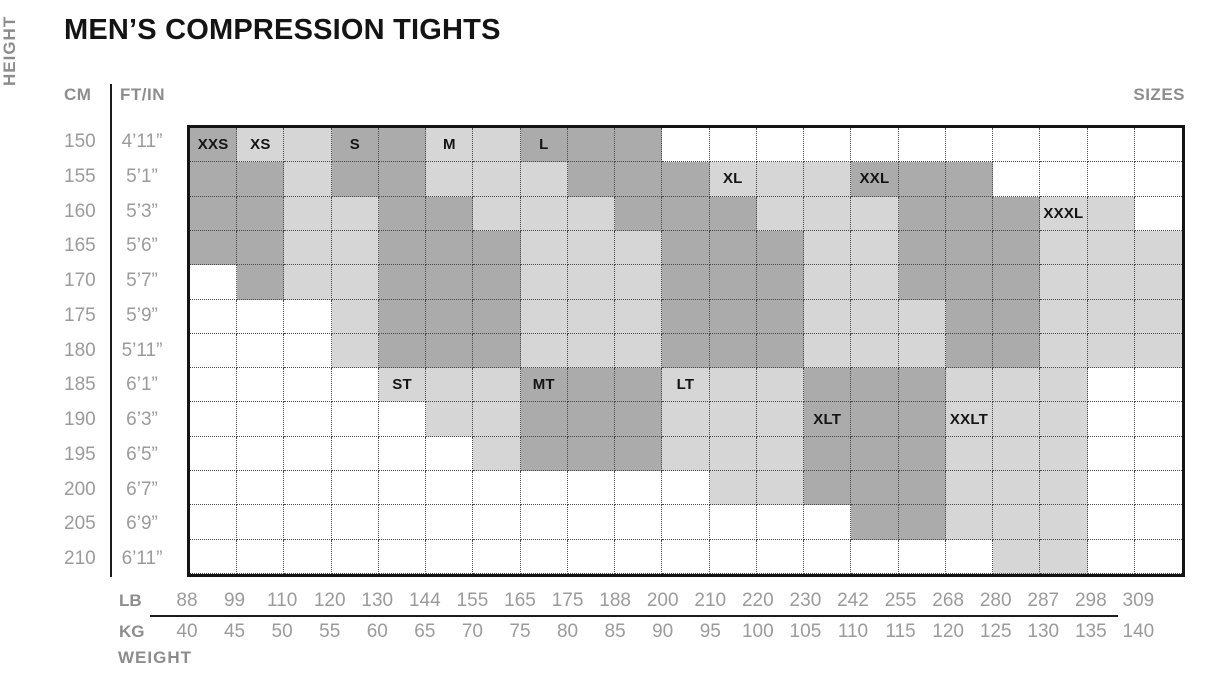 The width and height of the screenshot is (1214, 695). Describe the element at coordinates (80, 524) in the screenshot. I see `cm-value: 205` at that location.